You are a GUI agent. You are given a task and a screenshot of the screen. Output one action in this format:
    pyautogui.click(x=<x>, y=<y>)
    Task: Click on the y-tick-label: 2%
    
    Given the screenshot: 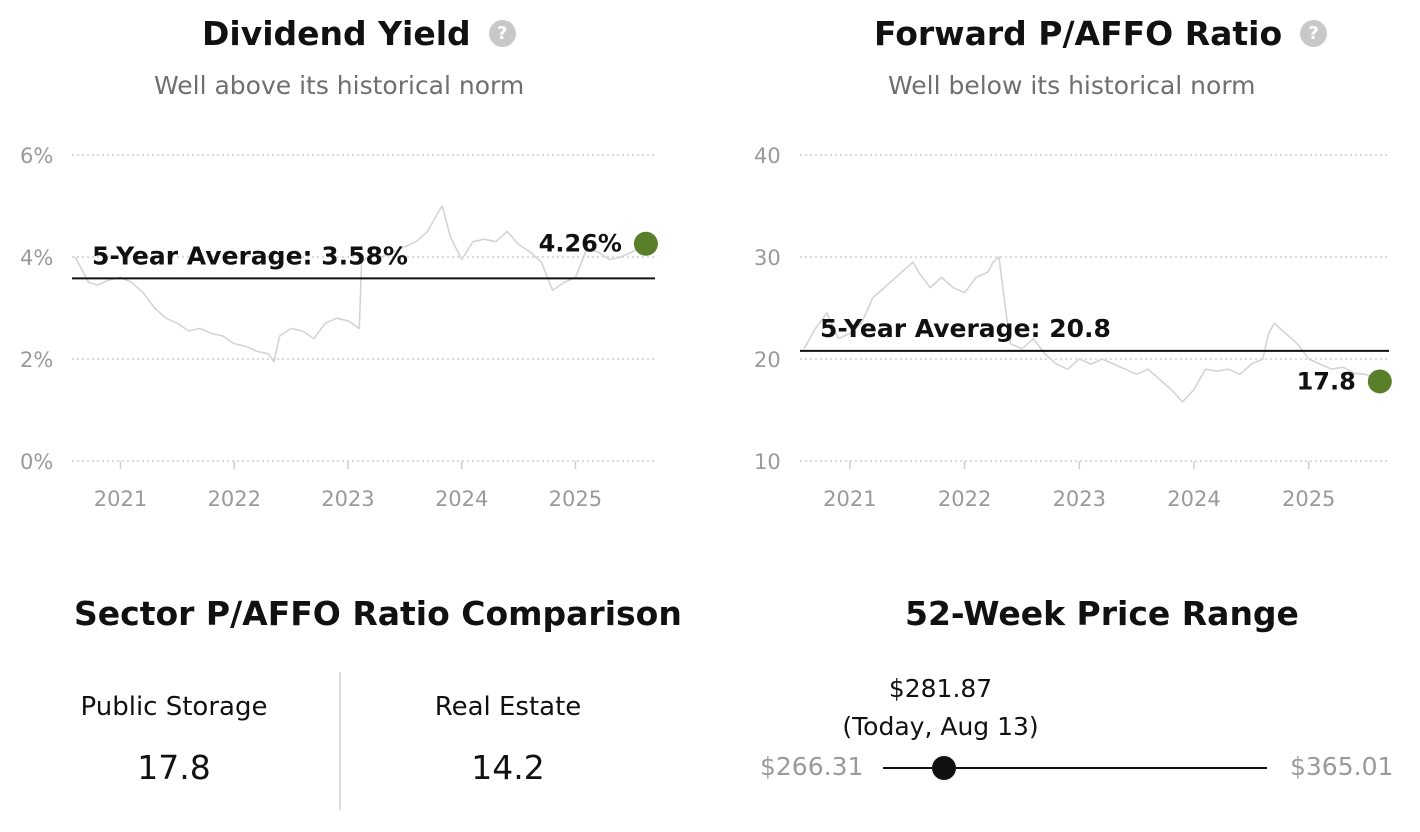 What is the action you would take?
    pyautogui.click(x=36, y=360)
    